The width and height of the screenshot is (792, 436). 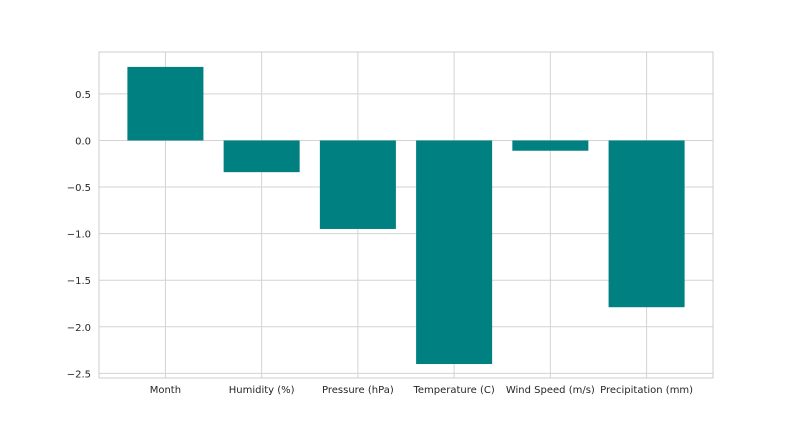 What do you see at coordinates (261, 156) in the screenshot?
I see `bar-humidity` at bounding box center [261, 156].